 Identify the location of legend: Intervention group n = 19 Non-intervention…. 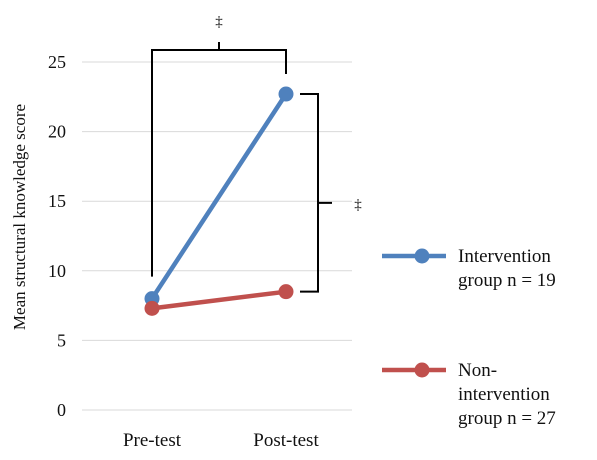
(469, 337).